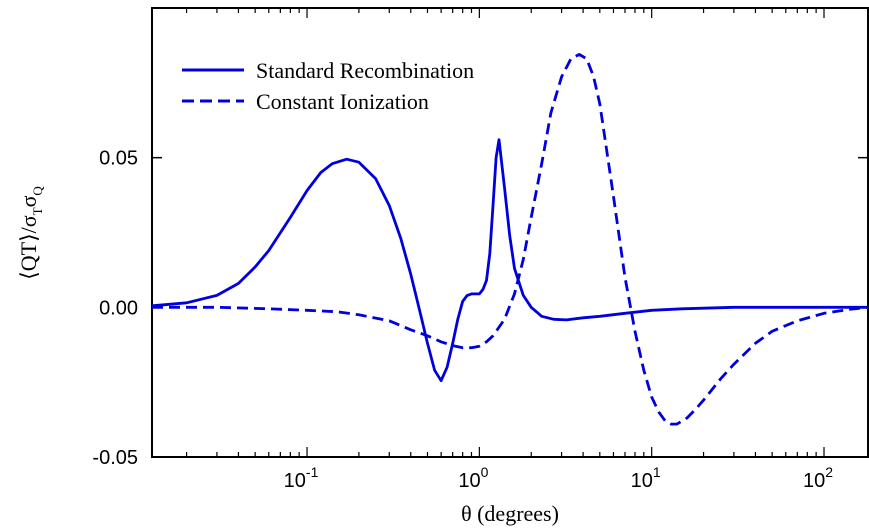 This screenshot has width=869, height=529. Describe the element at coordinates (115, 458) in the screenshot. I see `y-tick-label: -0.05` at that location.